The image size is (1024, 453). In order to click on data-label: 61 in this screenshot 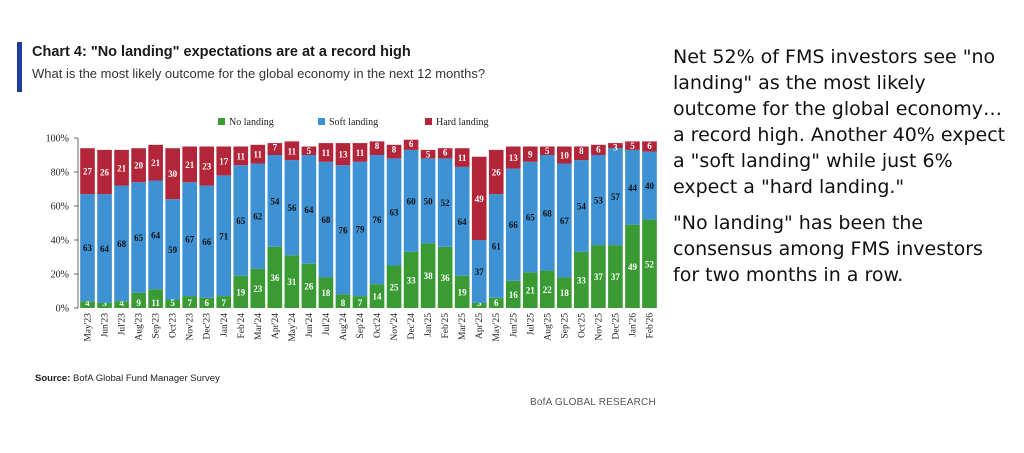, I will do `click(497, 246)`.